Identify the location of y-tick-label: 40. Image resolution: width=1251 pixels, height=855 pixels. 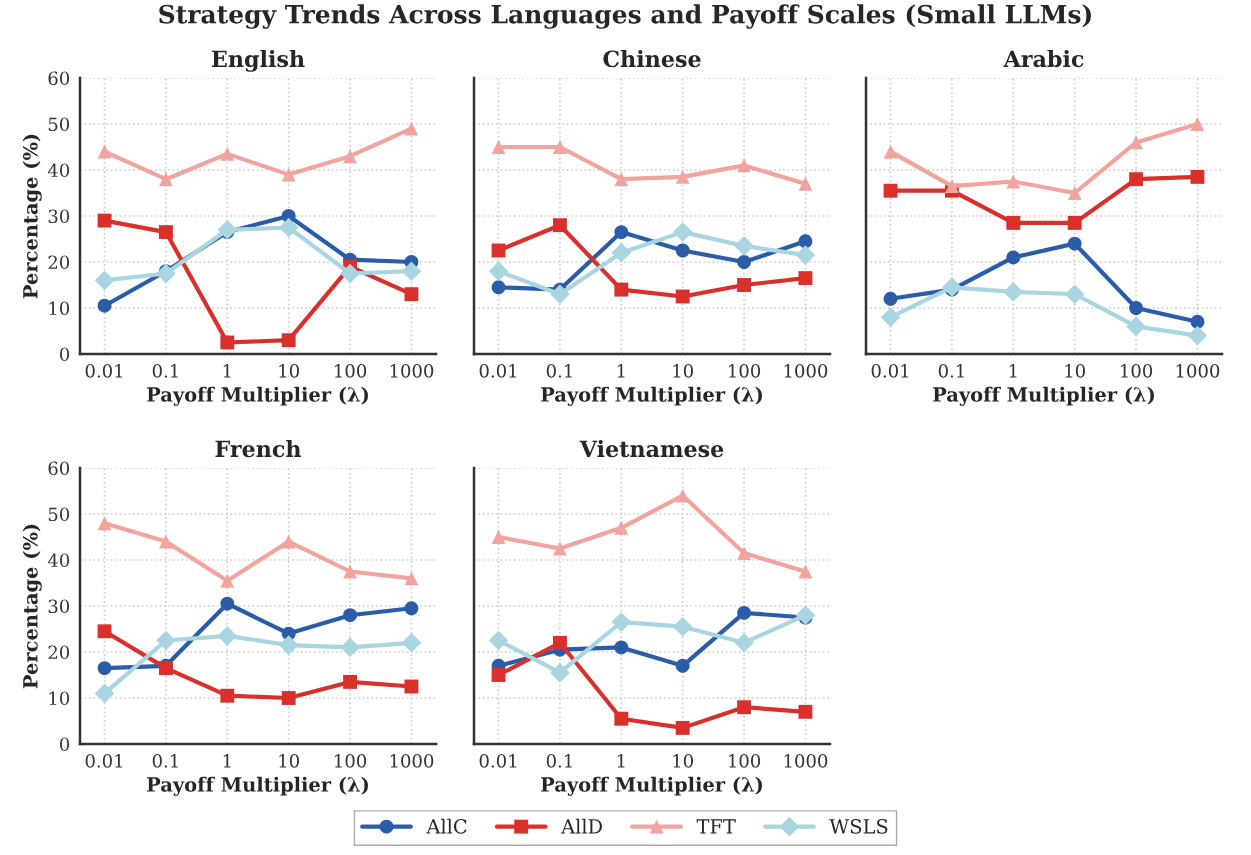
(58, 560).